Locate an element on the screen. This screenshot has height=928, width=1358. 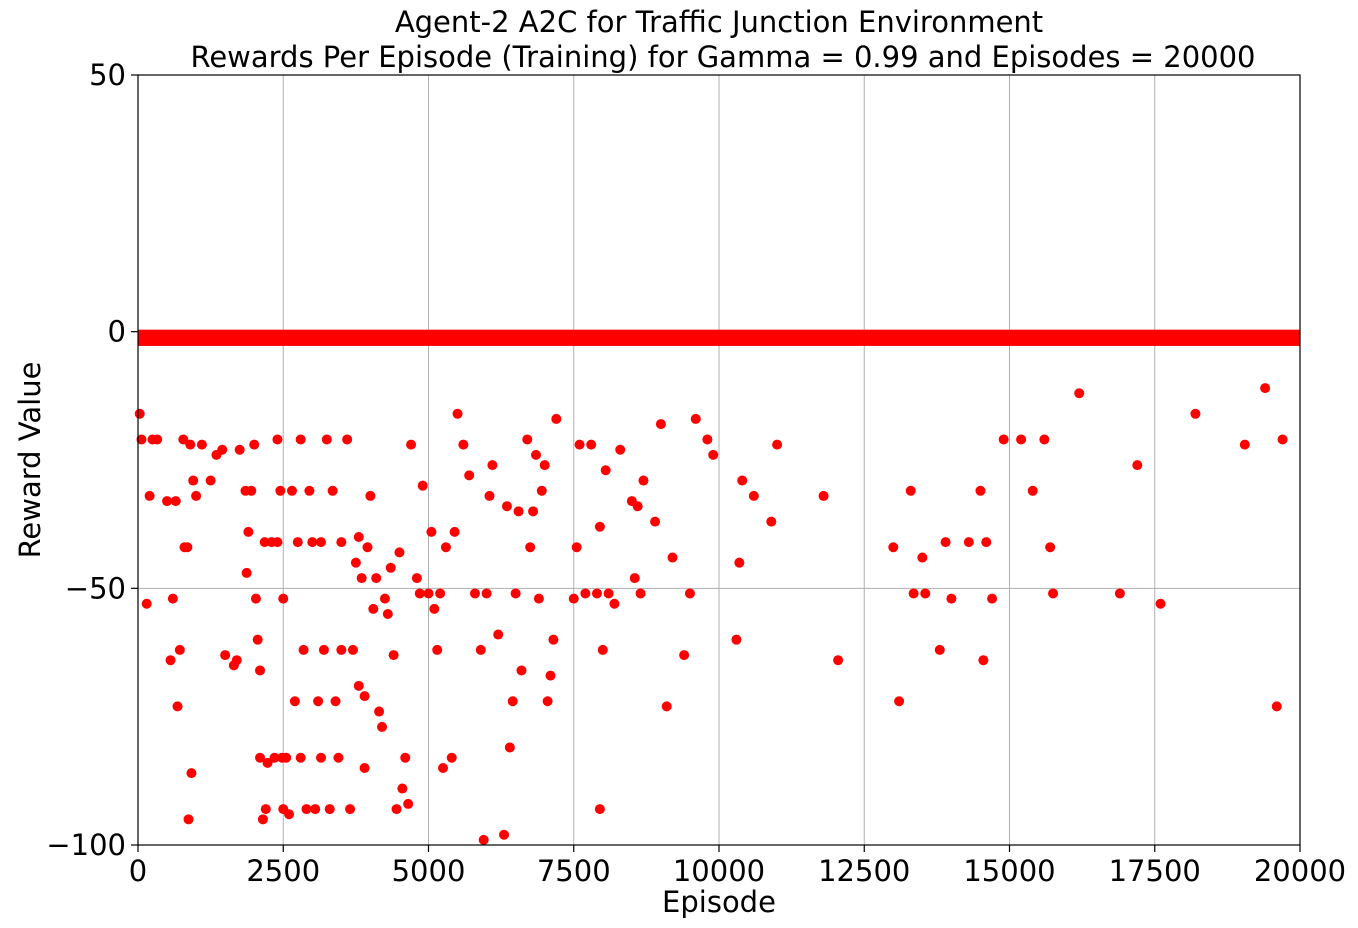
x-axis-ticks: 0 2500 5000 7500 10000 12500 15000 17500 20000 is located at coordinates (737, 866).